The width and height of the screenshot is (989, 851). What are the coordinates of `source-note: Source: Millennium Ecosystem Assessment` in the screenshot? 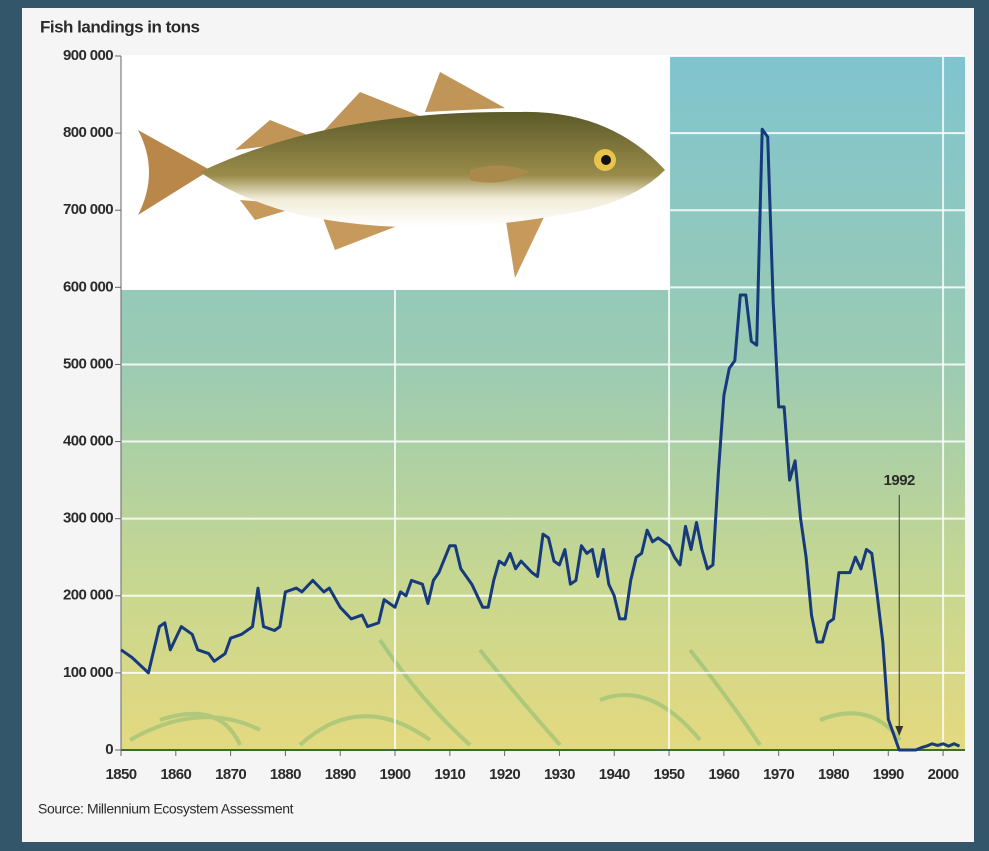 It's located at (166, 809).